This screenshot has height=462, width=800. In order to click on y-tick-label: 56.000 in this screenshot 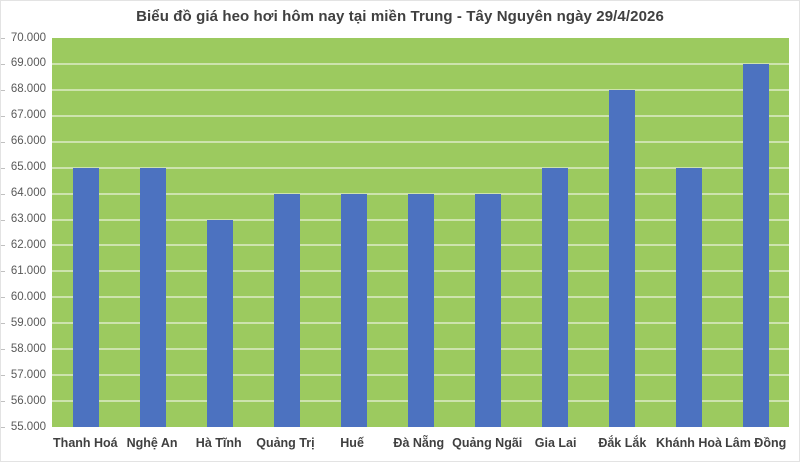, I will do `click(28, 400)`.